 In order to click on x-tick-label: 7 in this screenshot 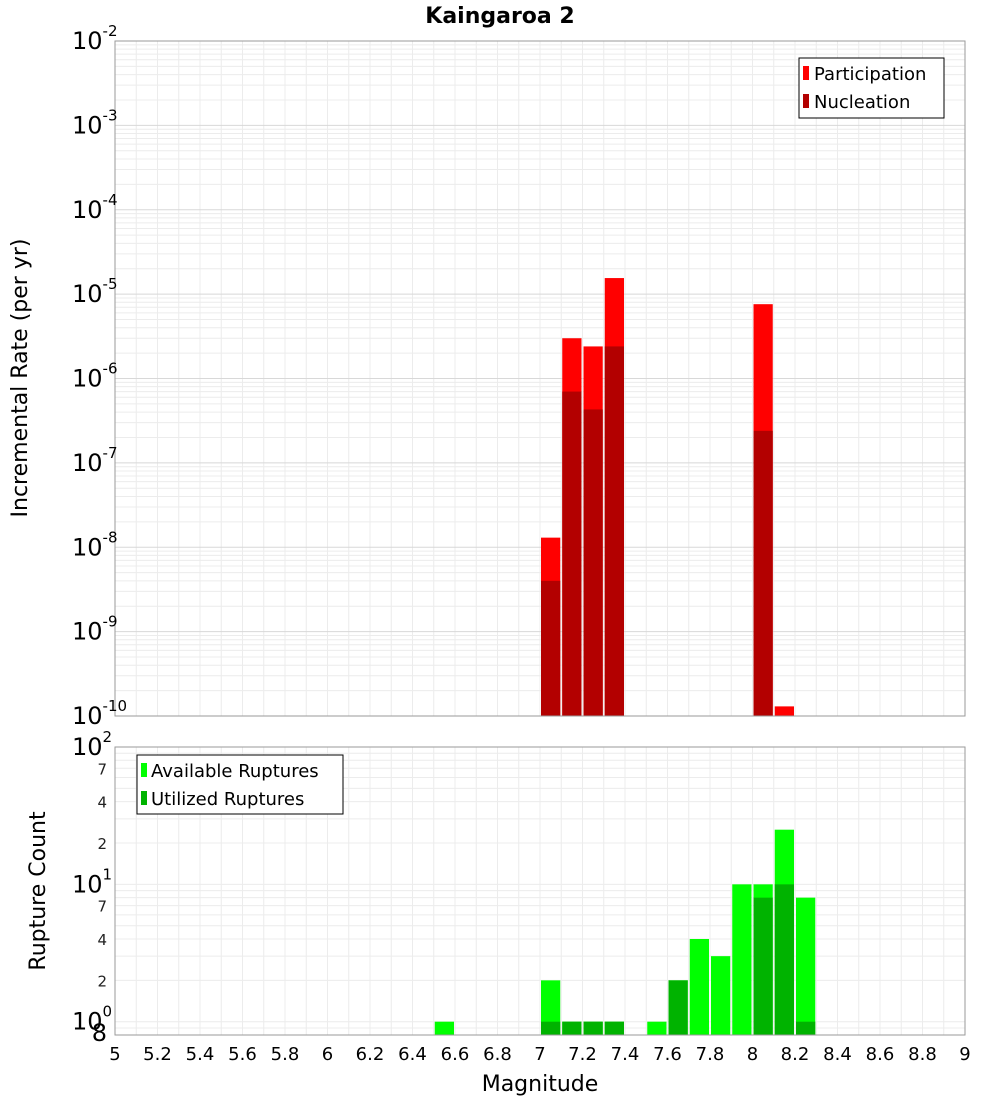, I will do `click(539, 1054)`.